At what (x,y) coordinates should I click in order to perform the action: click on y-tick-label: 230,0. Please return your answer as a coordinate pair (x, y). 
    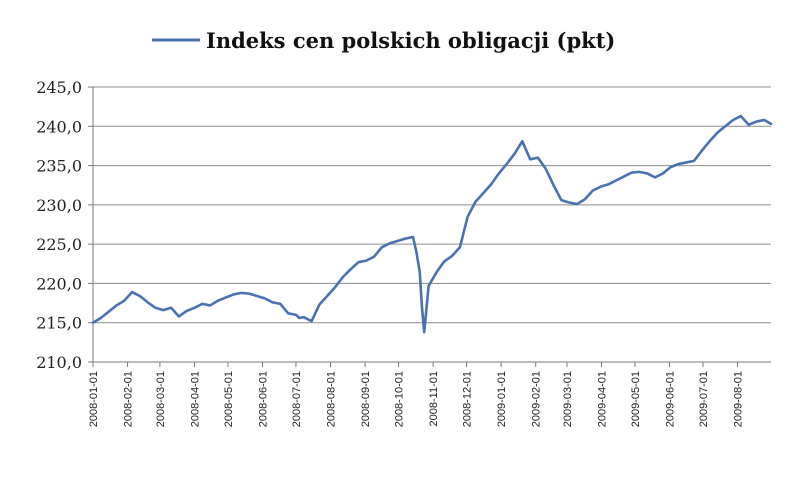
    Looking at the image, I should click on (59, 205).